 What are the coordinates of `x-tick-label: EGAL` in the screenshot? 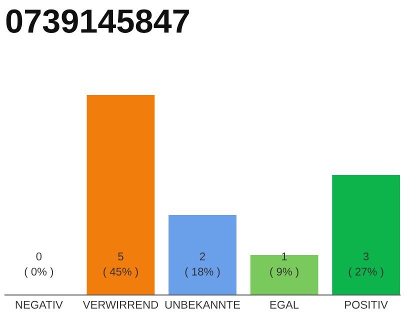 It's located at (284, 304).